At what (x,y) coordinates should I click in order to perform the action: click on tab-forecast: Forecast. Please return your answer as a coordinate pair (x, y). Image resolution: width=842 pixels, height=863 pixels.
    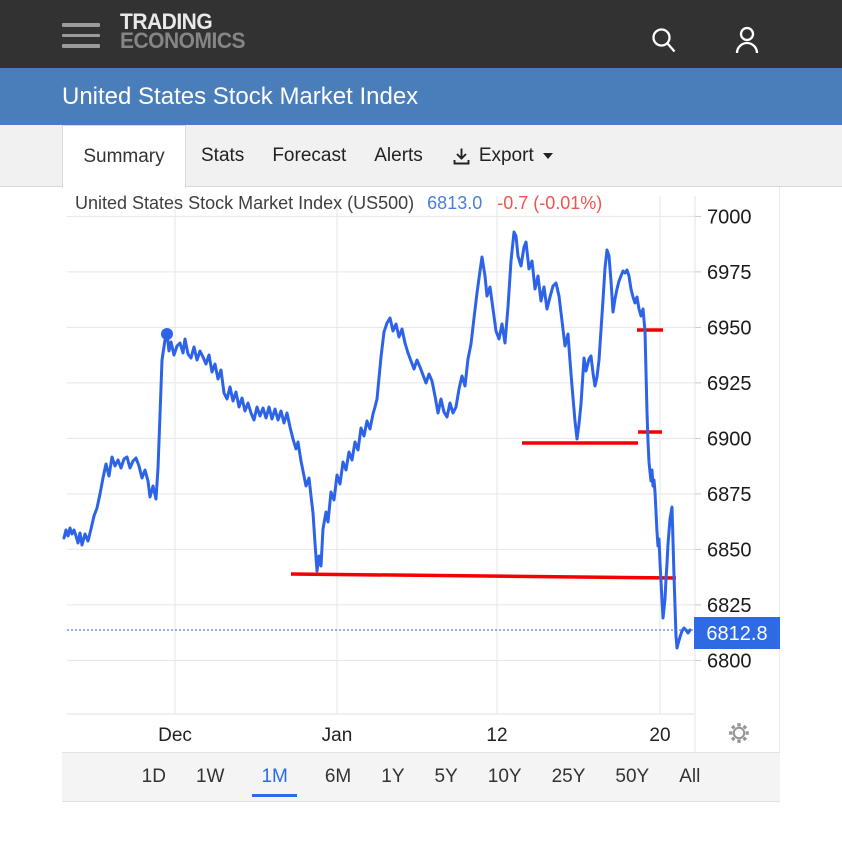
    Looking at the image, I should click on (309, 156).